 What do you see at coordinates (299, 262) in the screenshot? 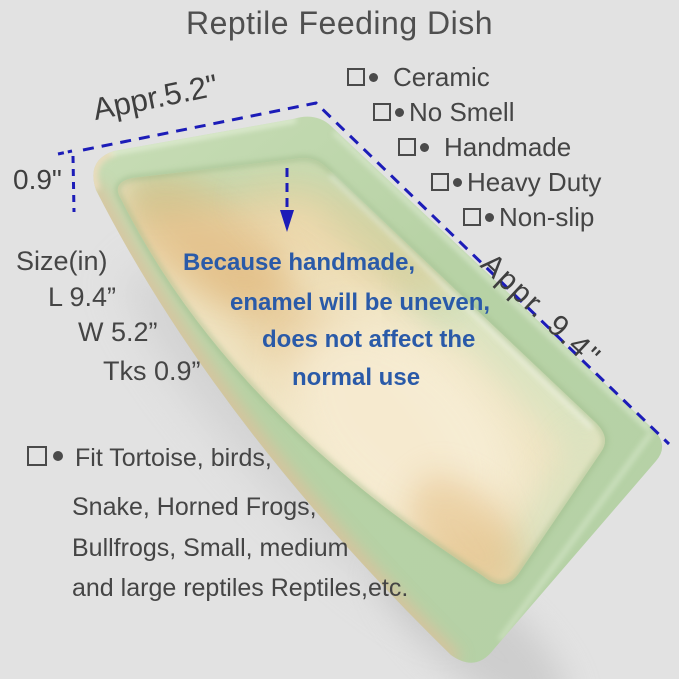
I see `note-line: Because handmade,` at bounding box center [299, 262].